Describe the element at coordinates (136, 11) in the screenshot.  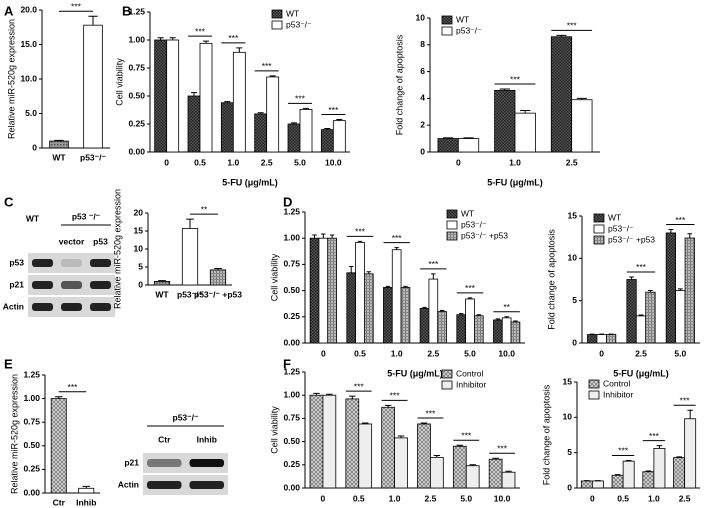
I see `y-tick-label: 1.25` at that location.